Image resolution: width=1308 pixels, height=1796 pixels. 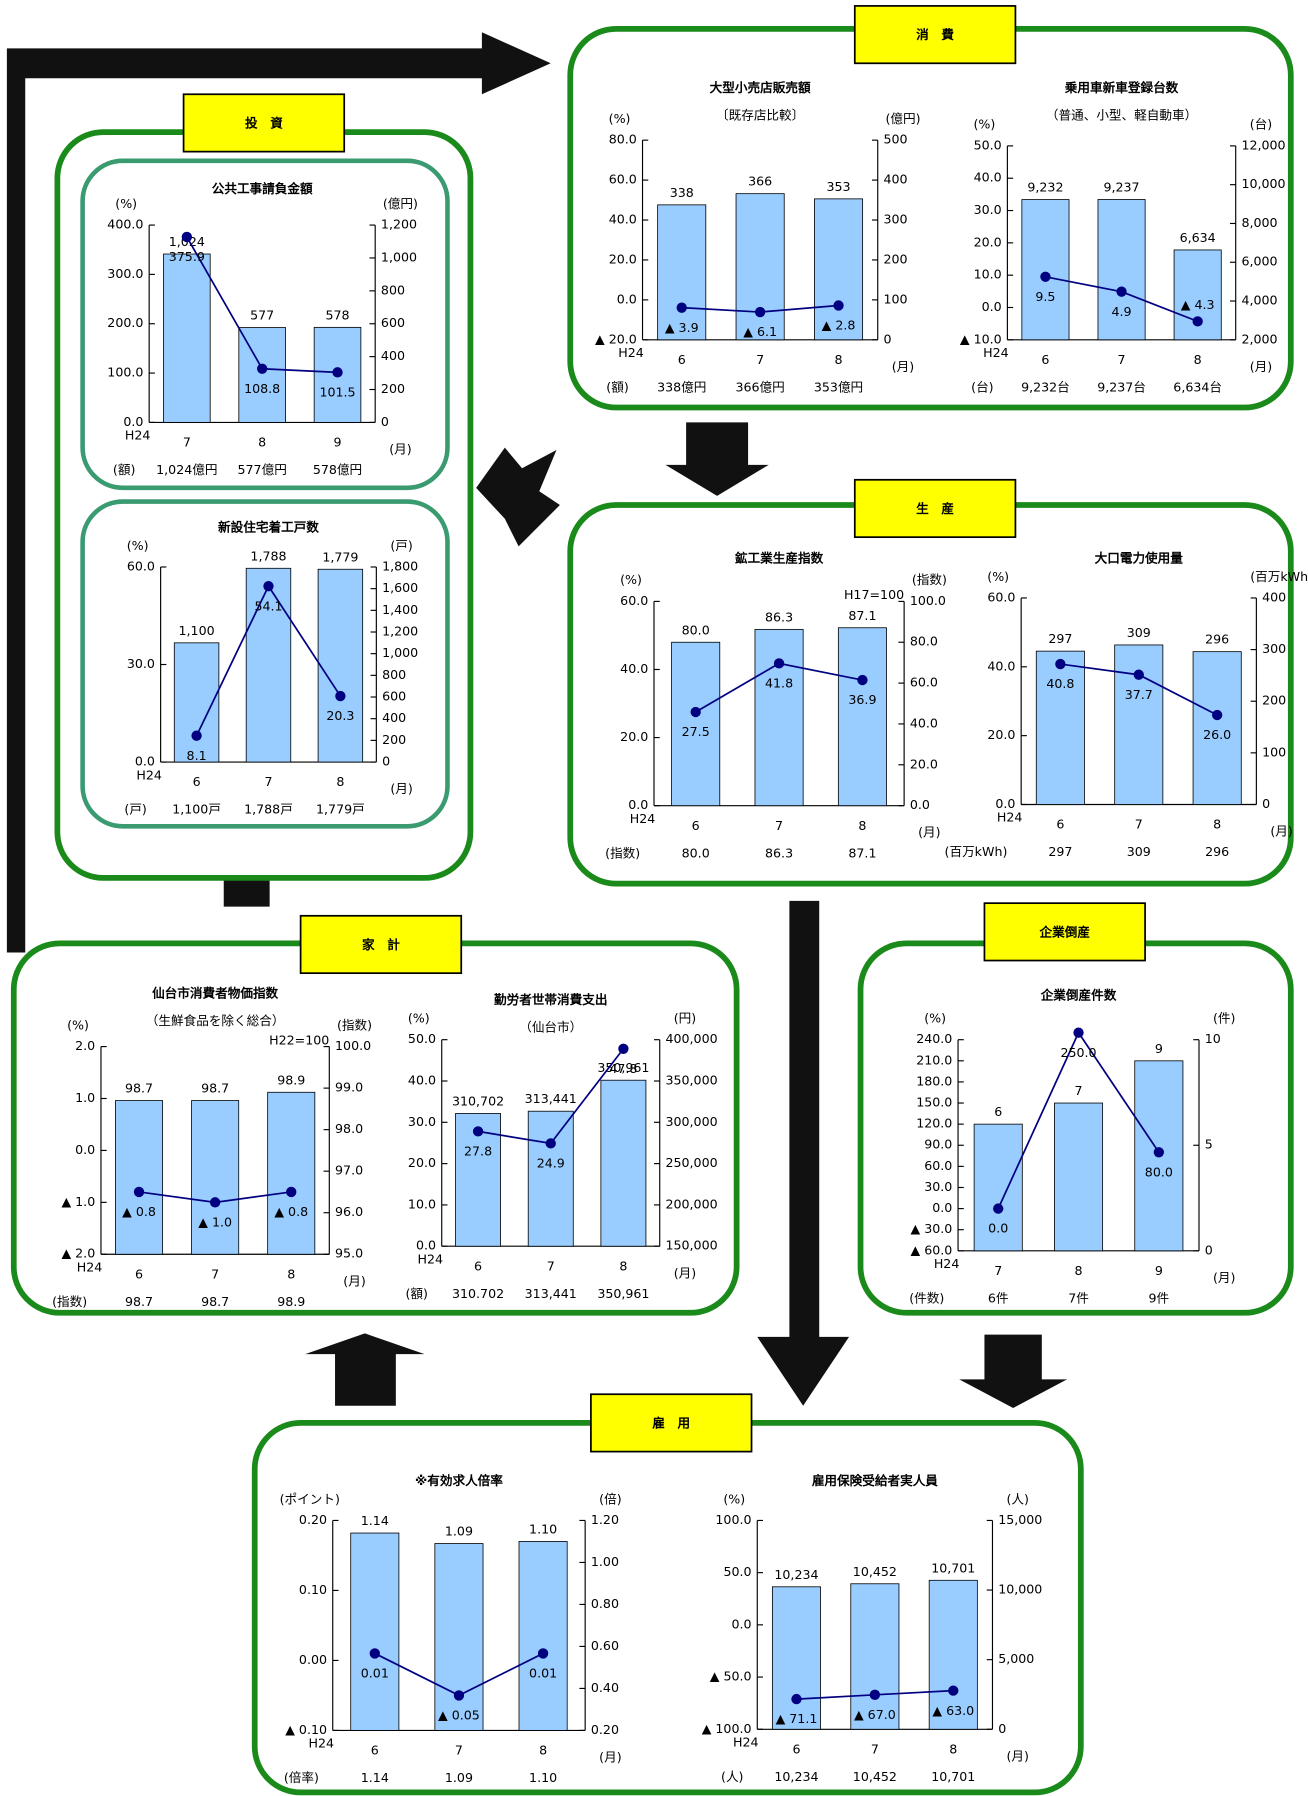 I want to click on table-value: 87.1, so click(x=862, y=852).